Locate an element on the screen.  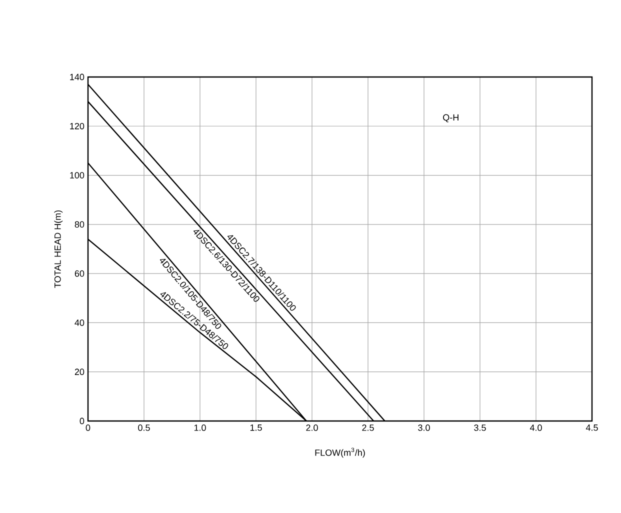
x-tick-label: 3.5 is located at coordinates (480, 427).